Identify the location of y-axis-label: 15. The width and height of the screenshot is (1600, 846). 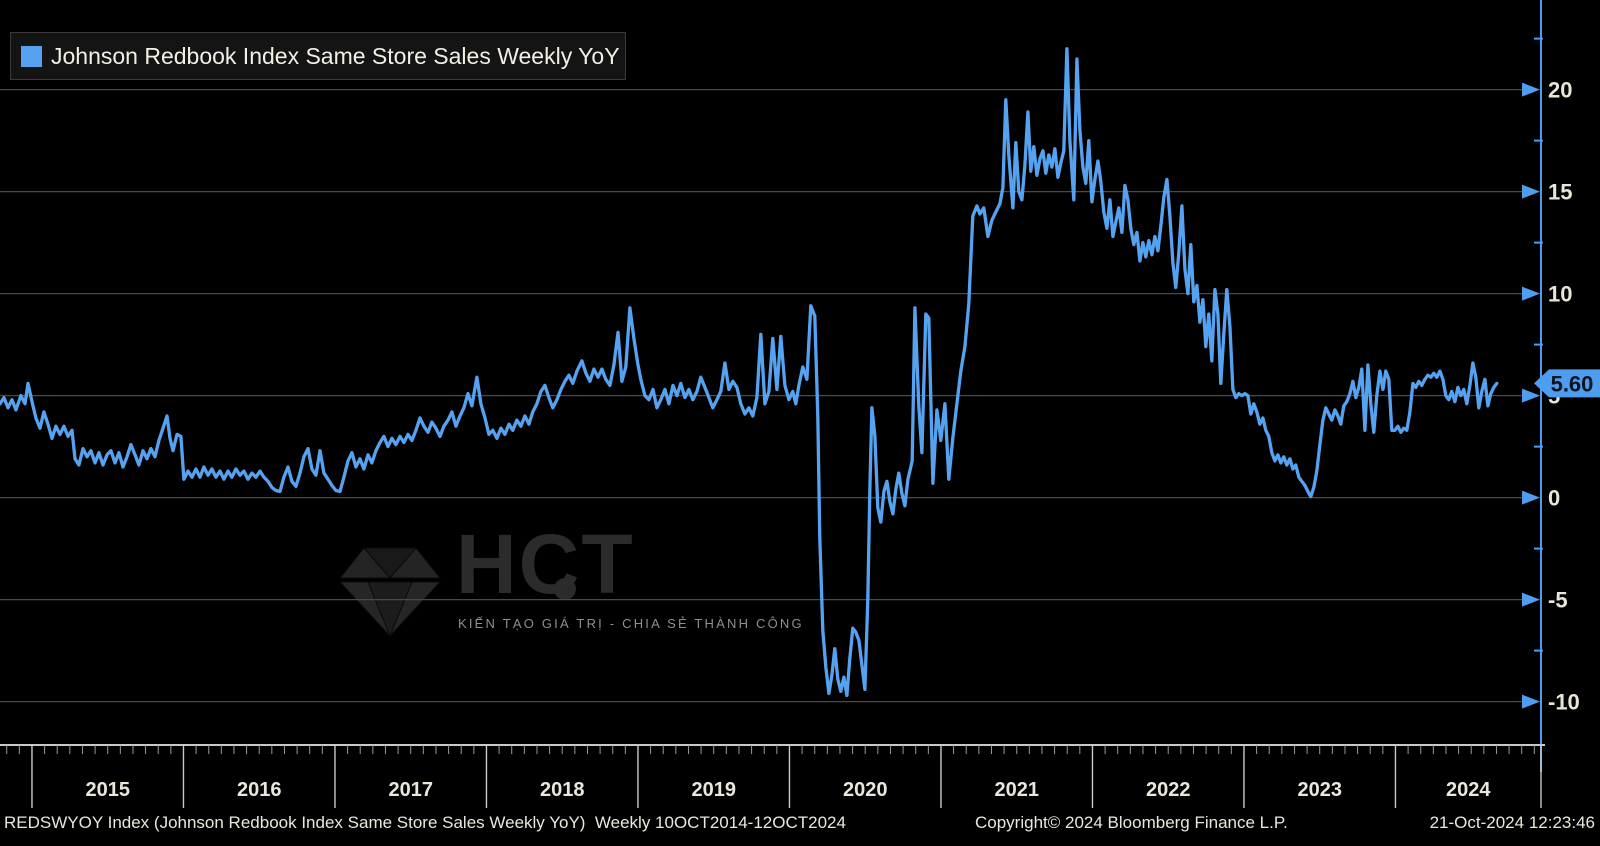
(1560, 192).